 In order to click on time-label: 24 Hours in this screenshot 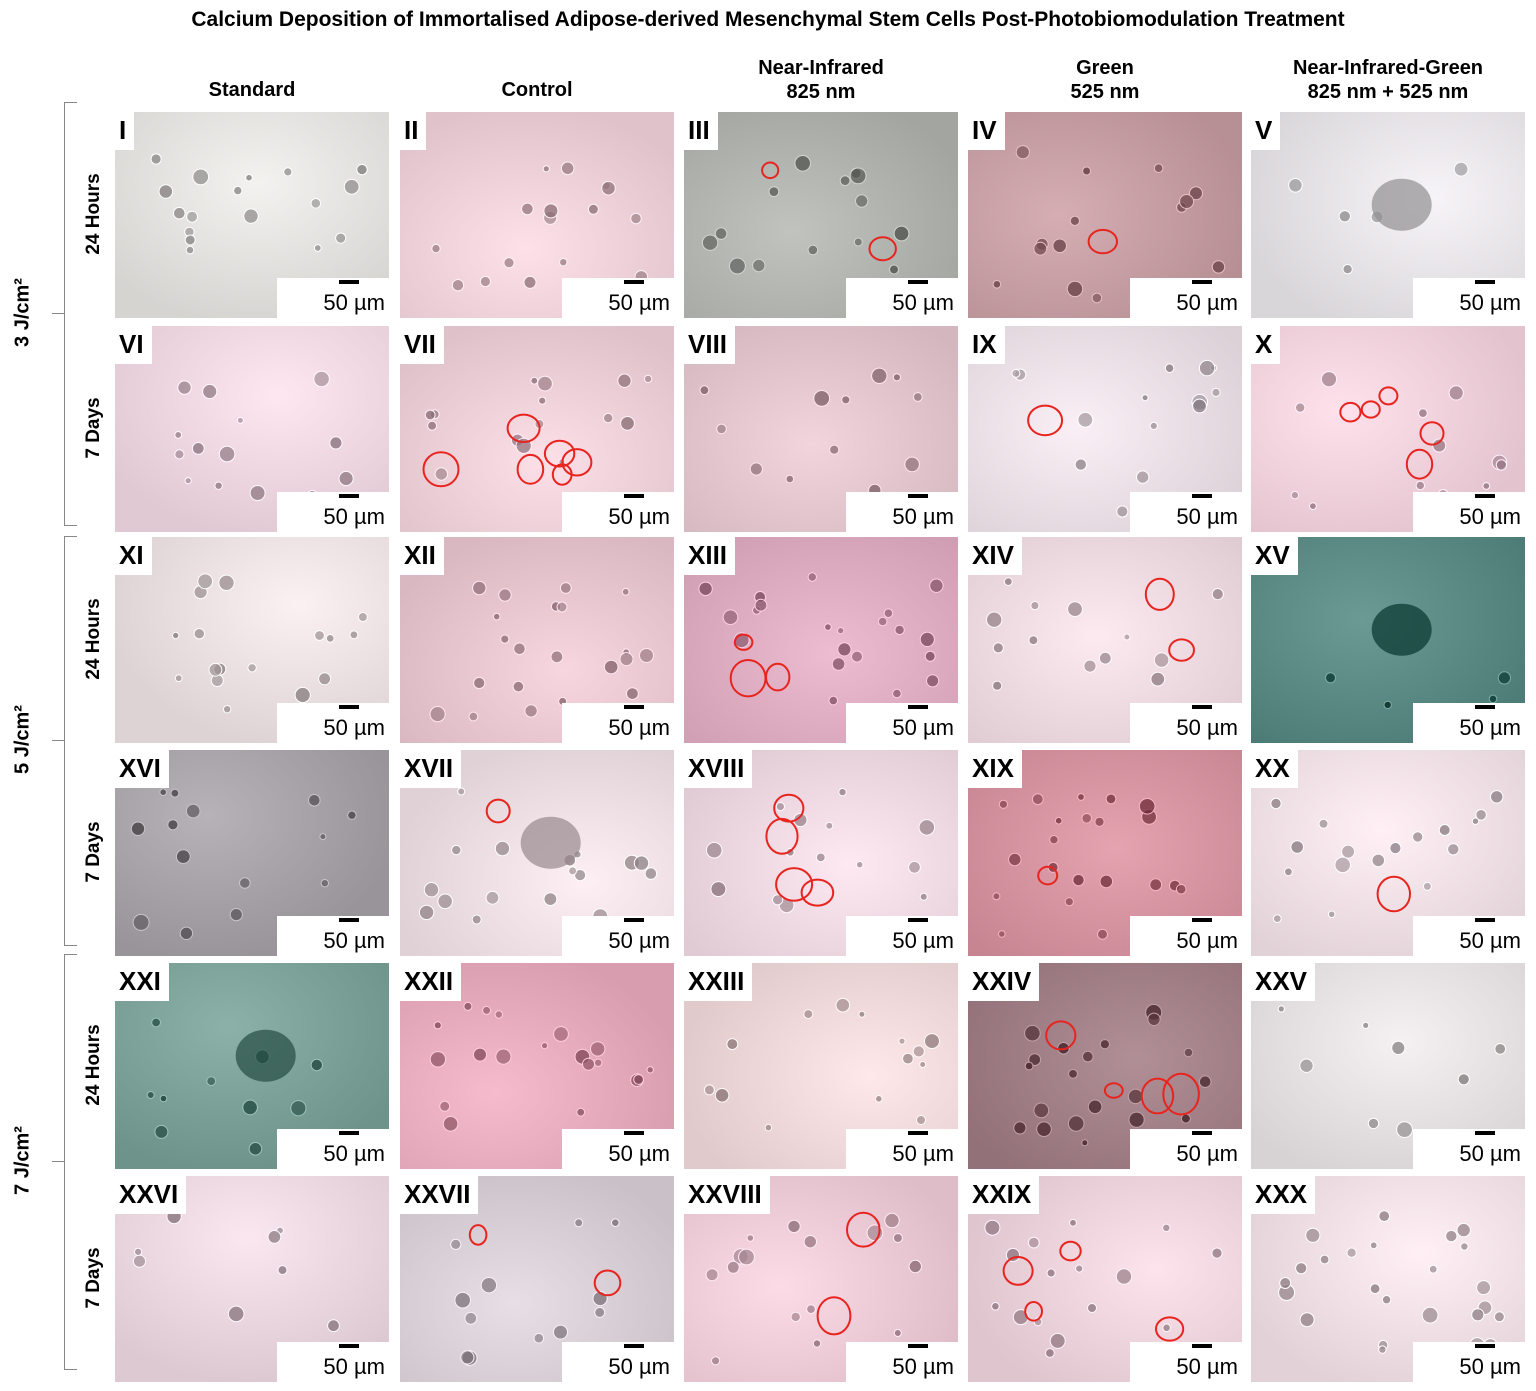, I will do `click(93, 639)`.